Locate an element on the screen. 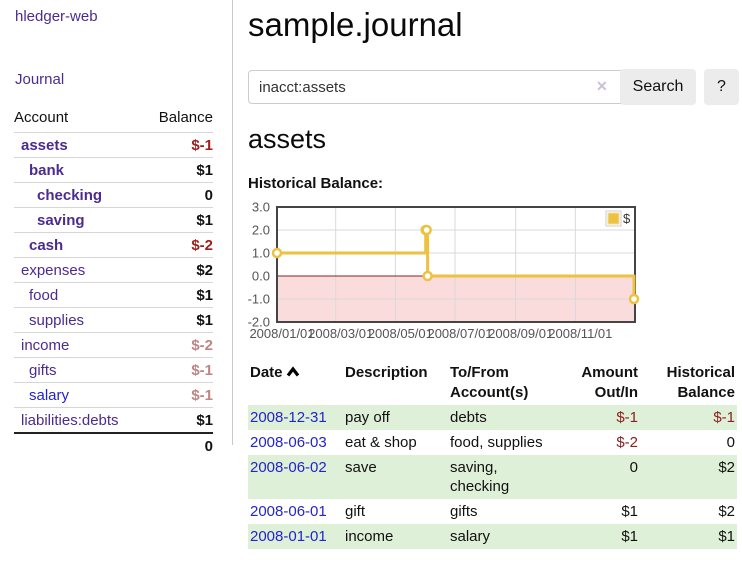  transaction-date-link: 2008-01-01 is located at coordinates (288, 536).